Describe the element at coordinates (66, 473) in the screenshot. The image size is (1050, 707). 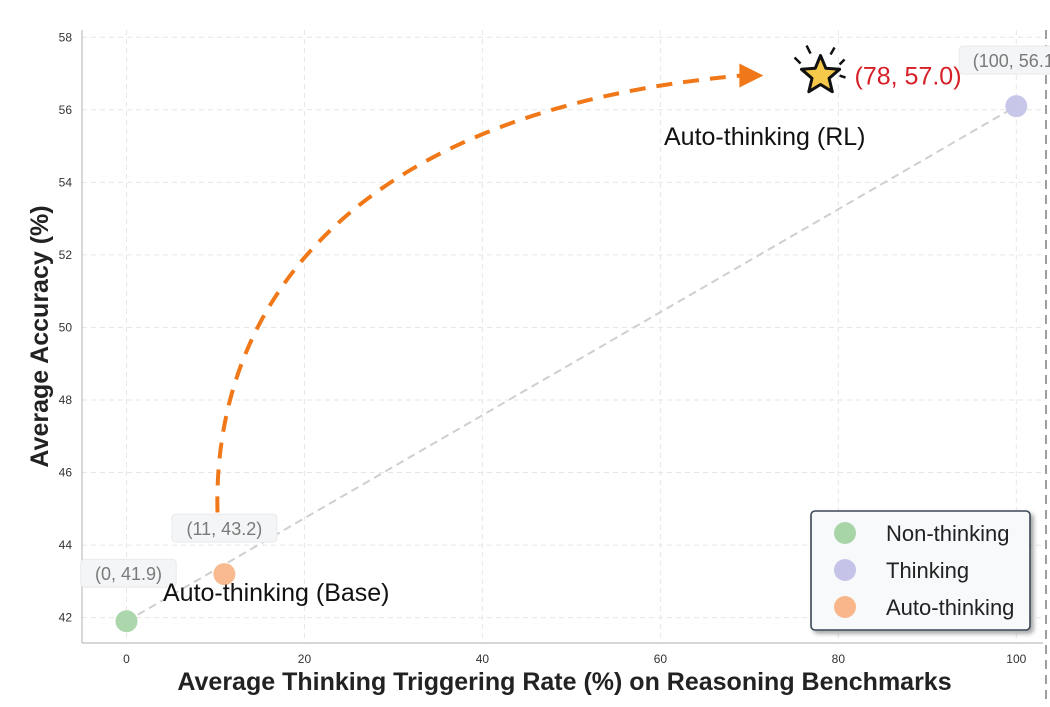
I see `y-tick-label: 46` at that location.